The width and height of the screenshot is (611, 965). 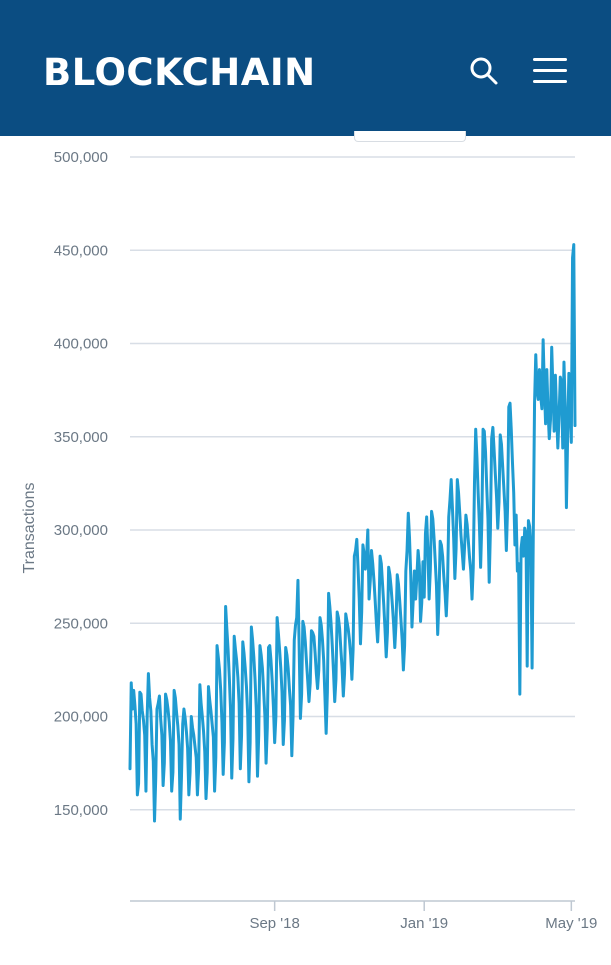 I want to click on x-axis: Sep '18 Jan '19 May '19, so click(x=363, y=916).